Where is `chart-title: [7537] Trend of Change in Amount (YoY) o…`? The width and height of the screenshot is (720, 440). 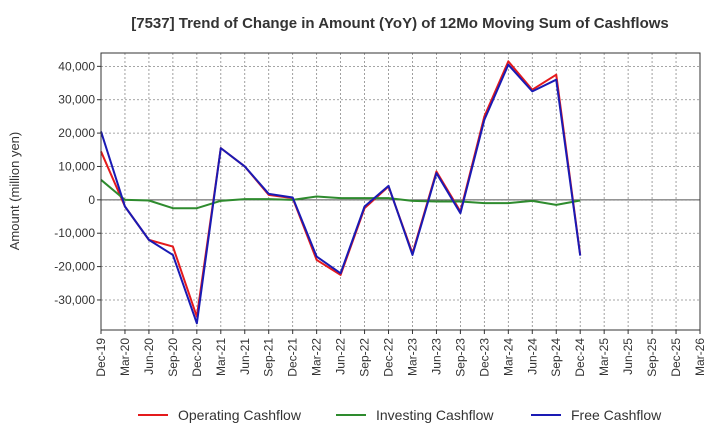 chart-title: [7537] Trend of Change in Amount (YoY) o… is located at coordinates (400, 23).